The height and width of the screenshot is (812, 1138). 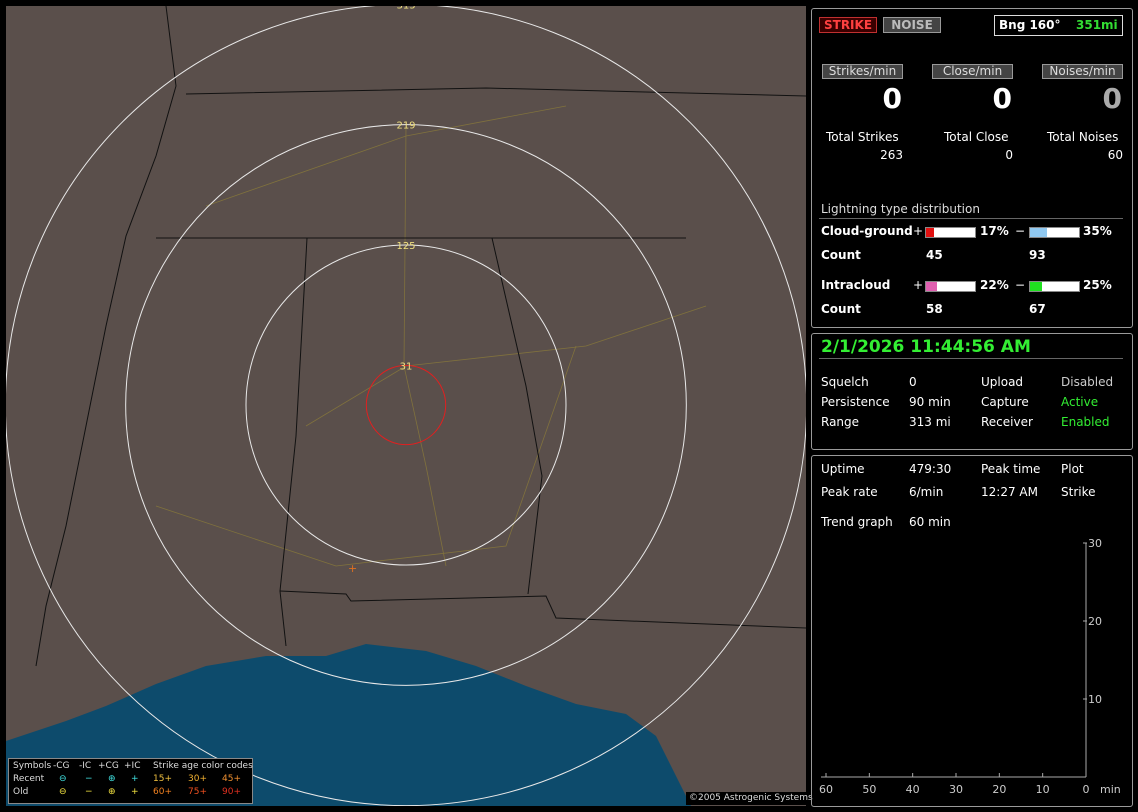 What do you see at coordinates (956, 789) in the screenshot?
I see `x-tick-label: 30` at bounding box center [956, 789].